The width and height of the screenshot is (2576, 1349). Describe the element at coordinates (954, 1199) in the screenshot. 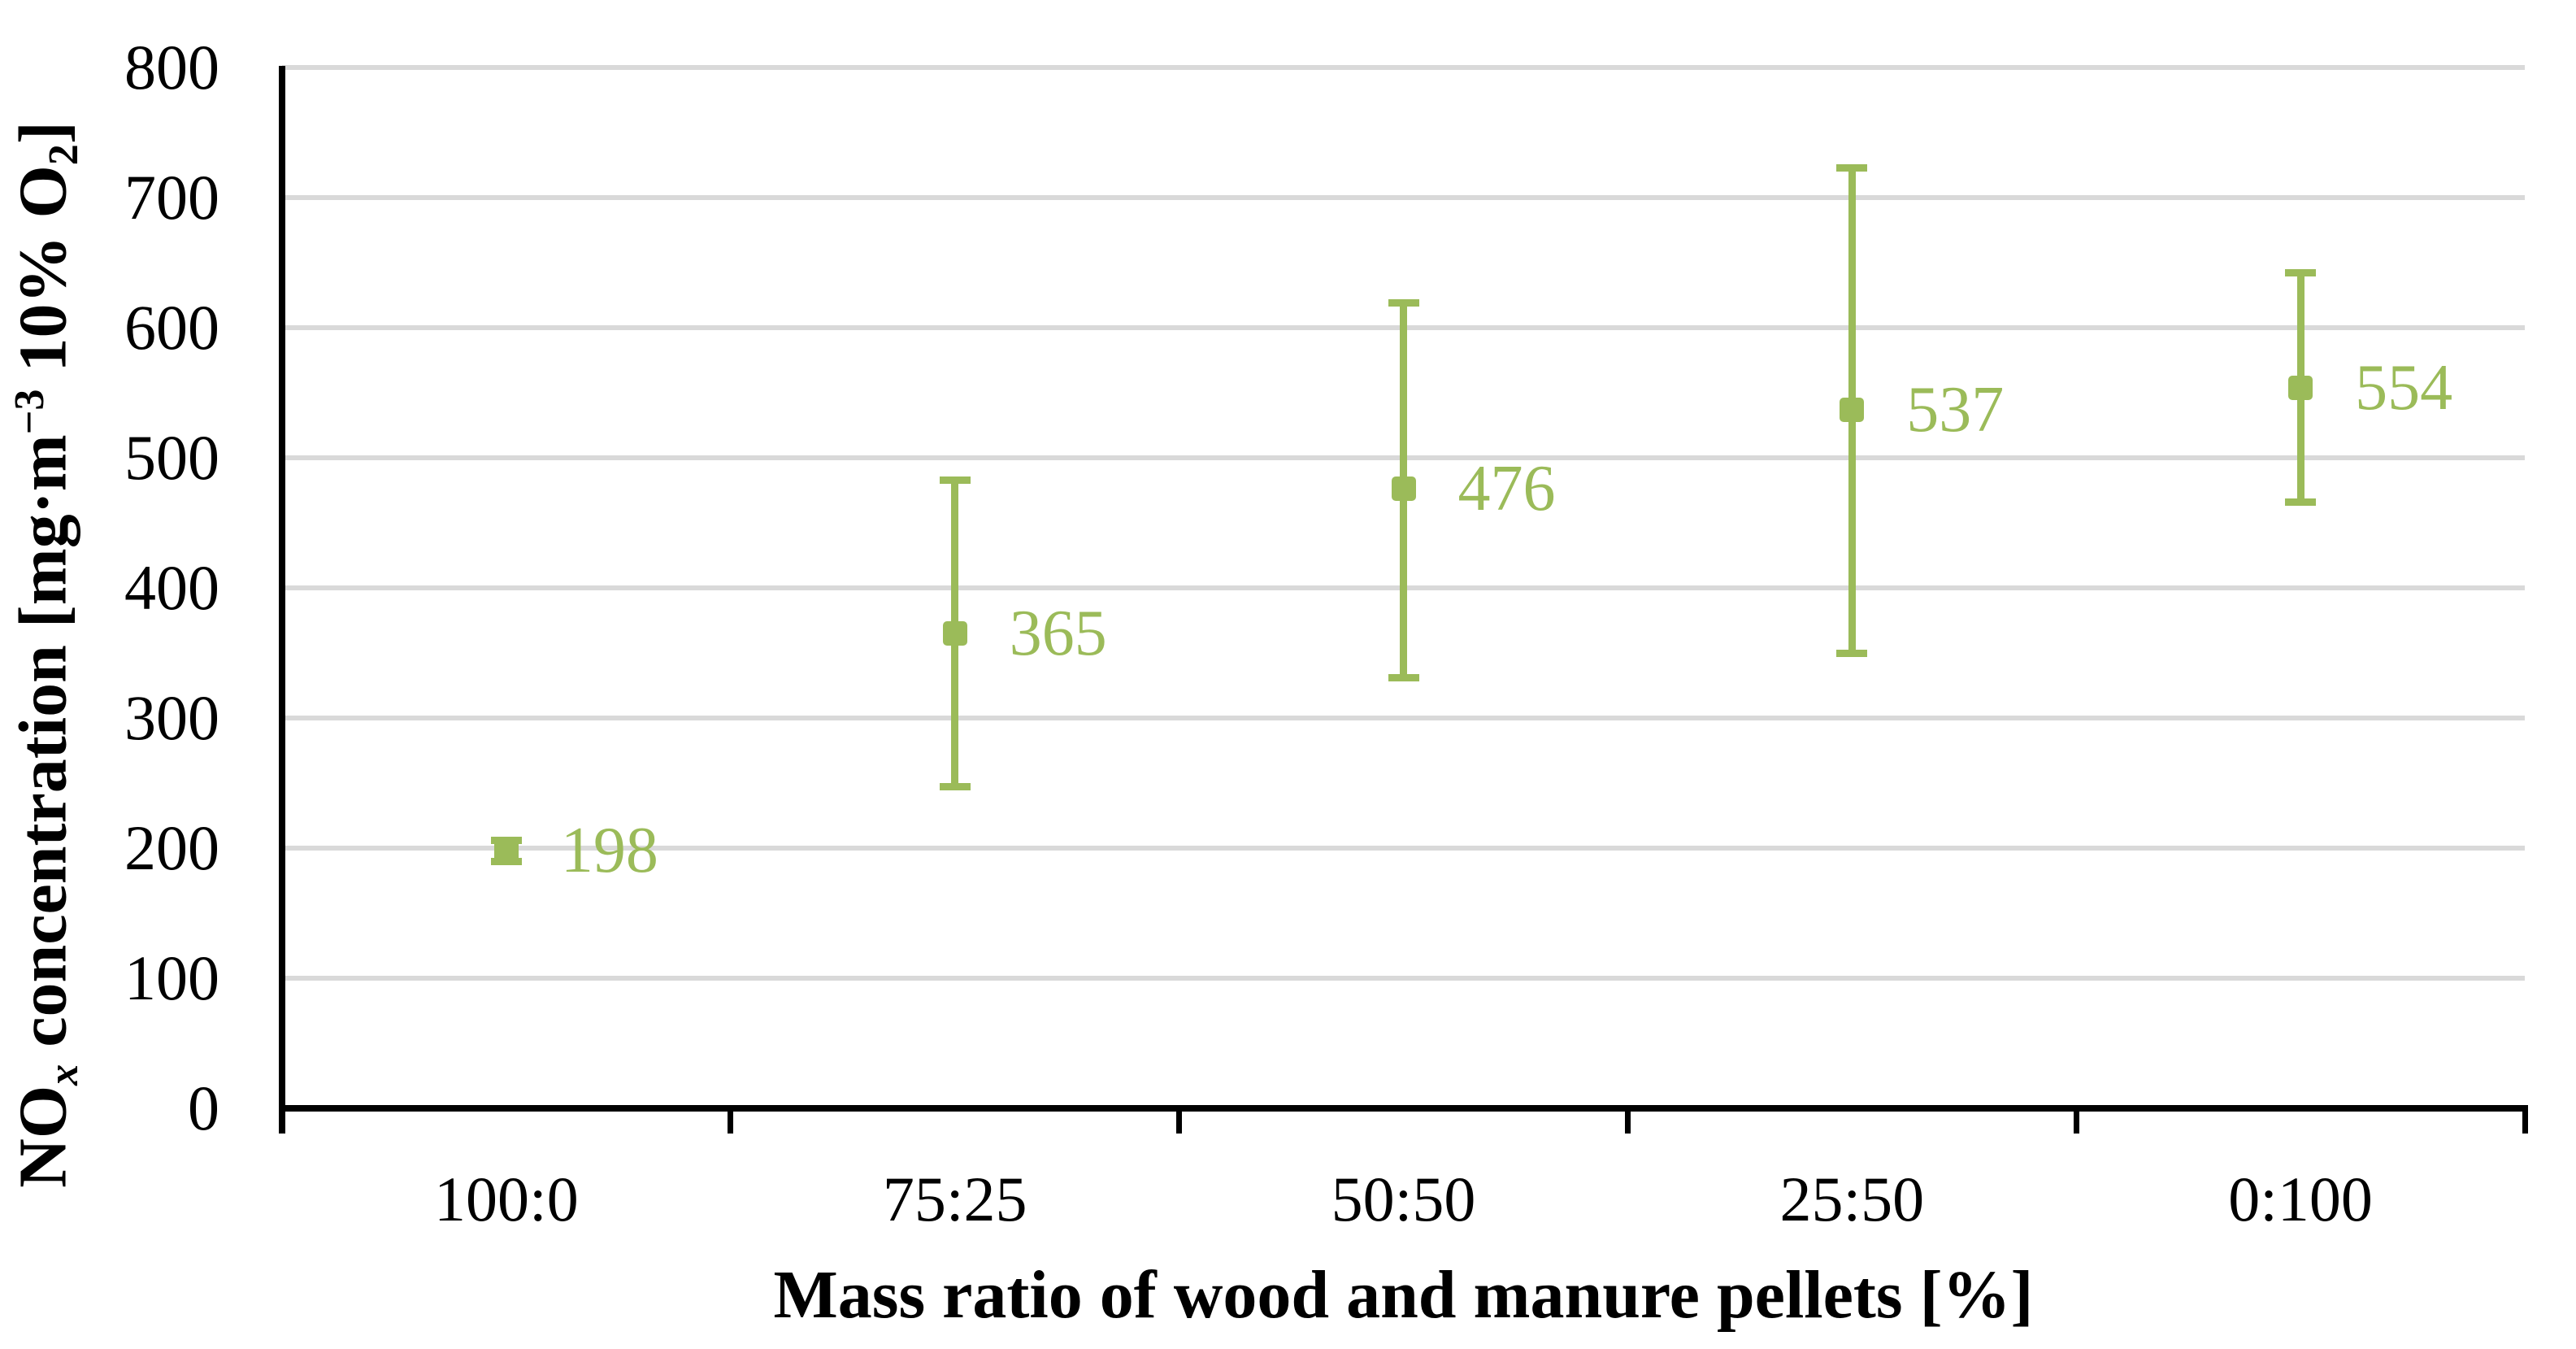

I see `x-tick-label-75:25: 75:25` at that location.